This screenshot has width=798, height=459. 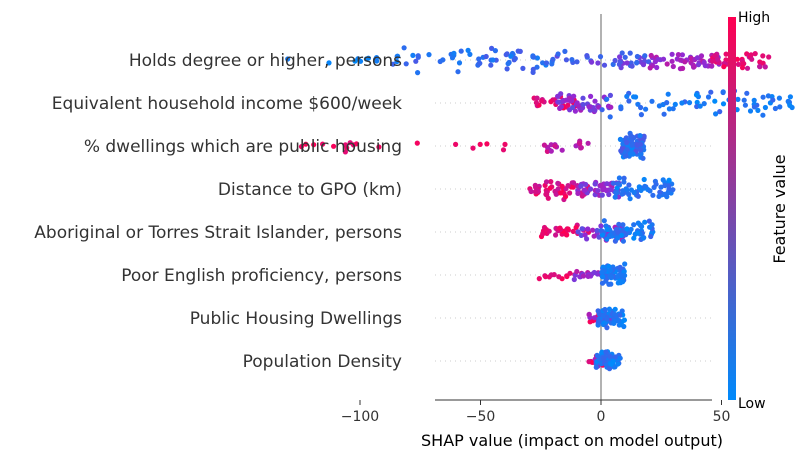 I want to click on feature-label: Distance to GPO (km), so click(x=310, y=190).